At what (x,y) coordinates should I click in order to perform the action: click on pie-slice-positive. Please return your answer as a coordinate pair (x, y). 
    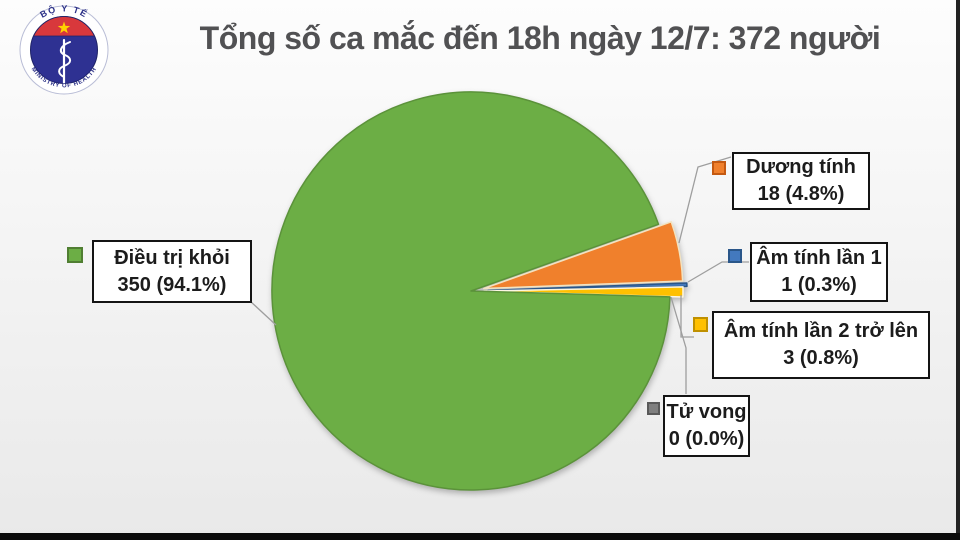
    Looking at the image, I should click on (583, 255).